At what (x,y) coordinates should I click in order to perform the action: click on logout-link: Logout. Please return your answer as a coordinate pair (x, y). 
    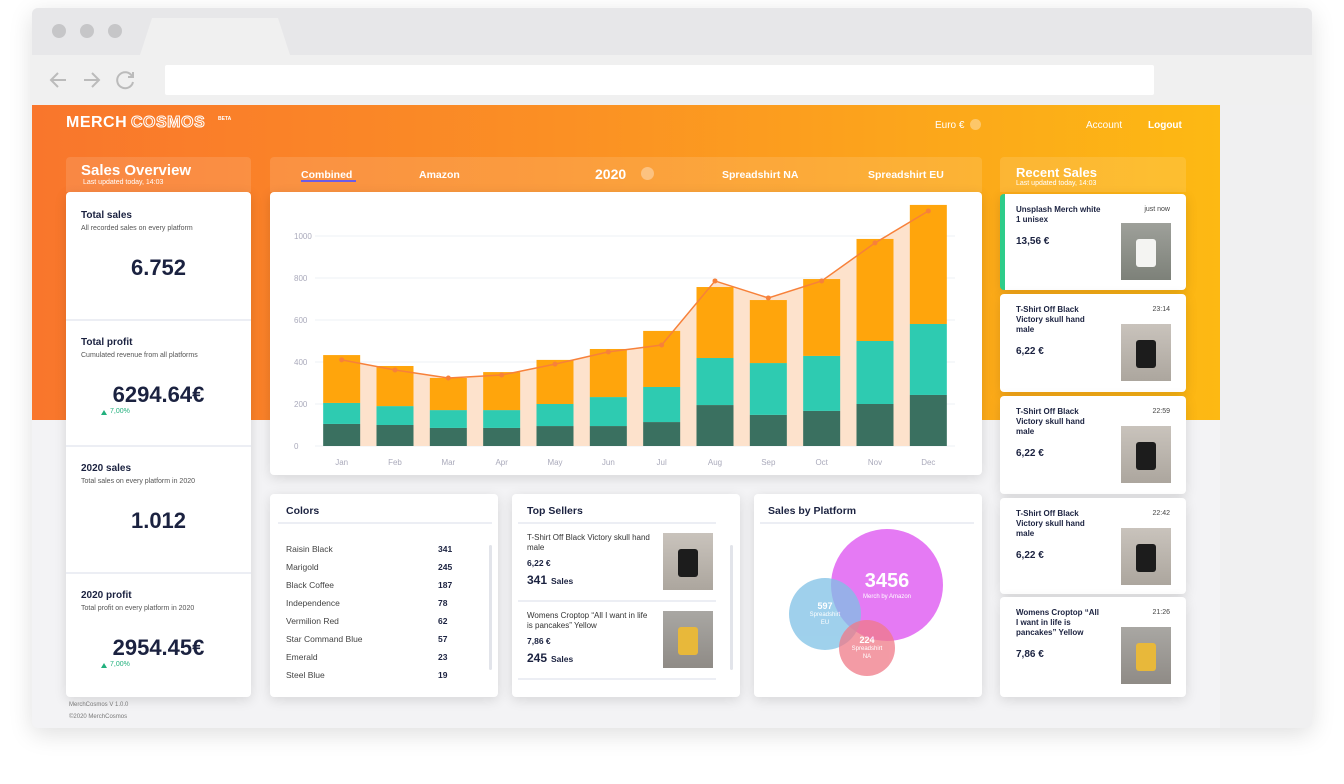
    Looking at the image, I should click on (1165, 125).